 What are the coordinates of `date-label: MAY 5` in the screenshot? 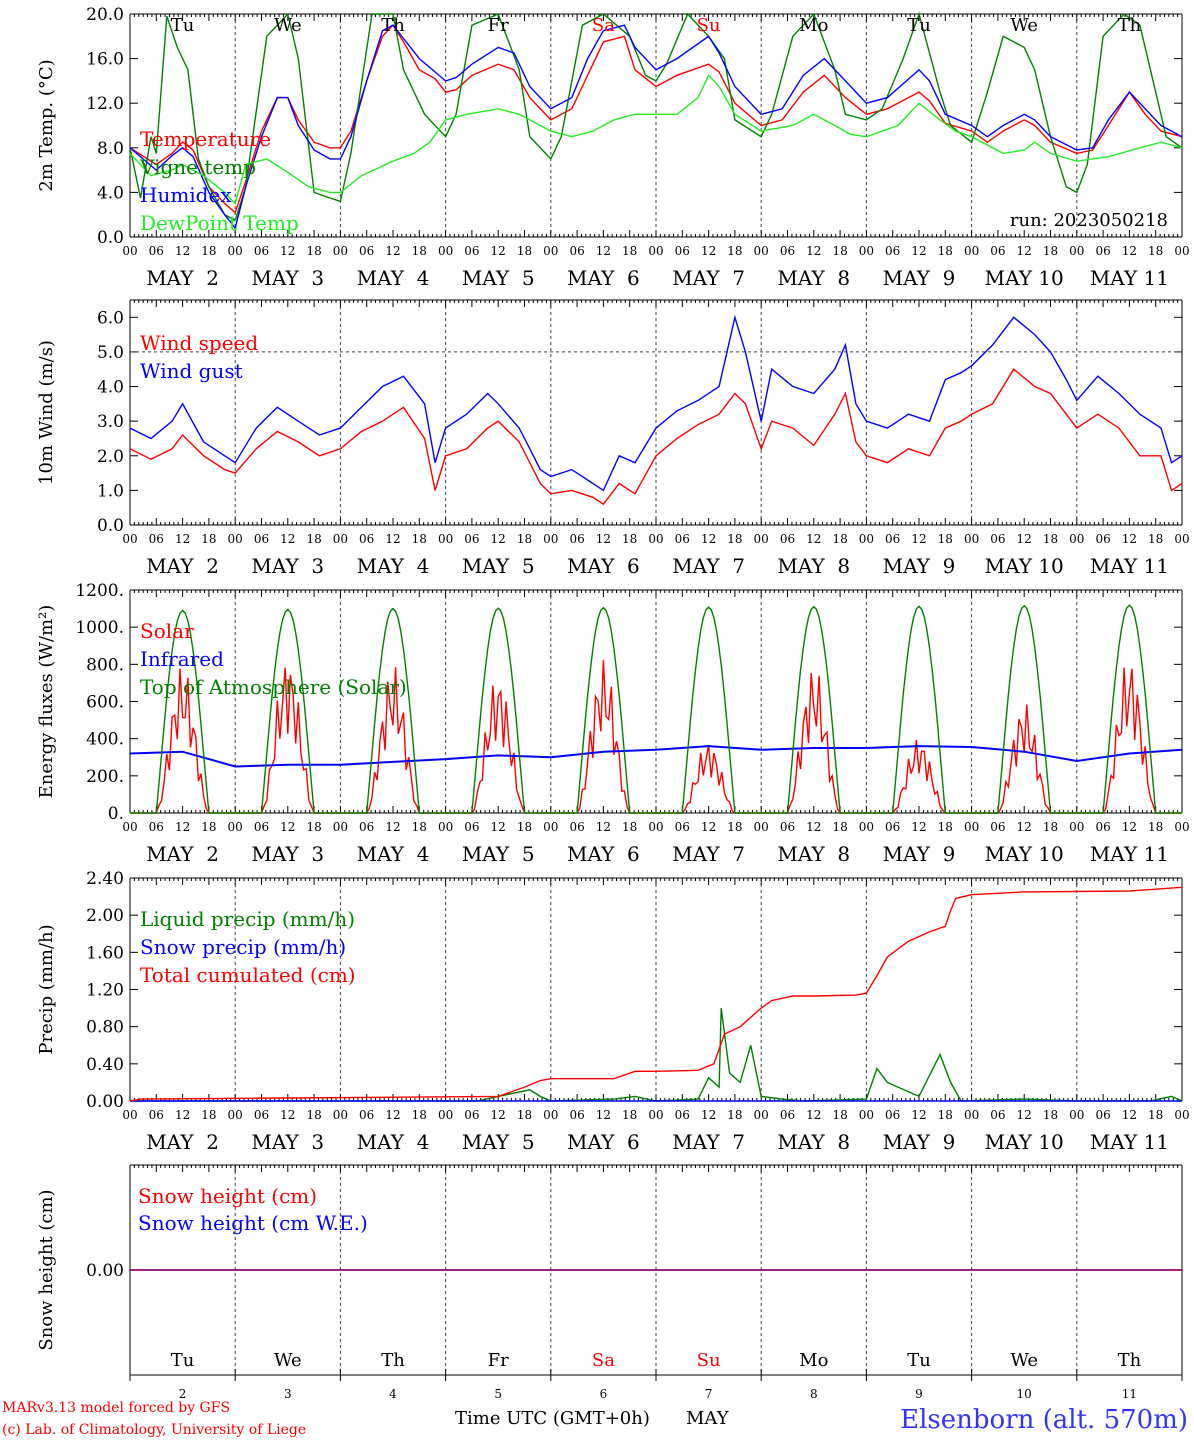 It's located at (498, 854).